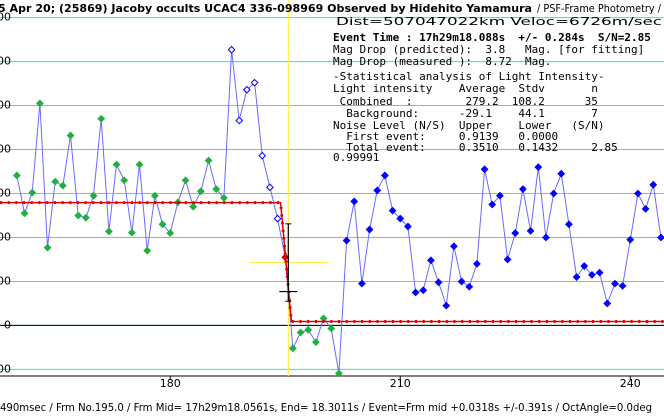 Image resolution: width=664 pixels, height=417 pixels. I want to click on y-tick-label: 700, so click(5, 17).